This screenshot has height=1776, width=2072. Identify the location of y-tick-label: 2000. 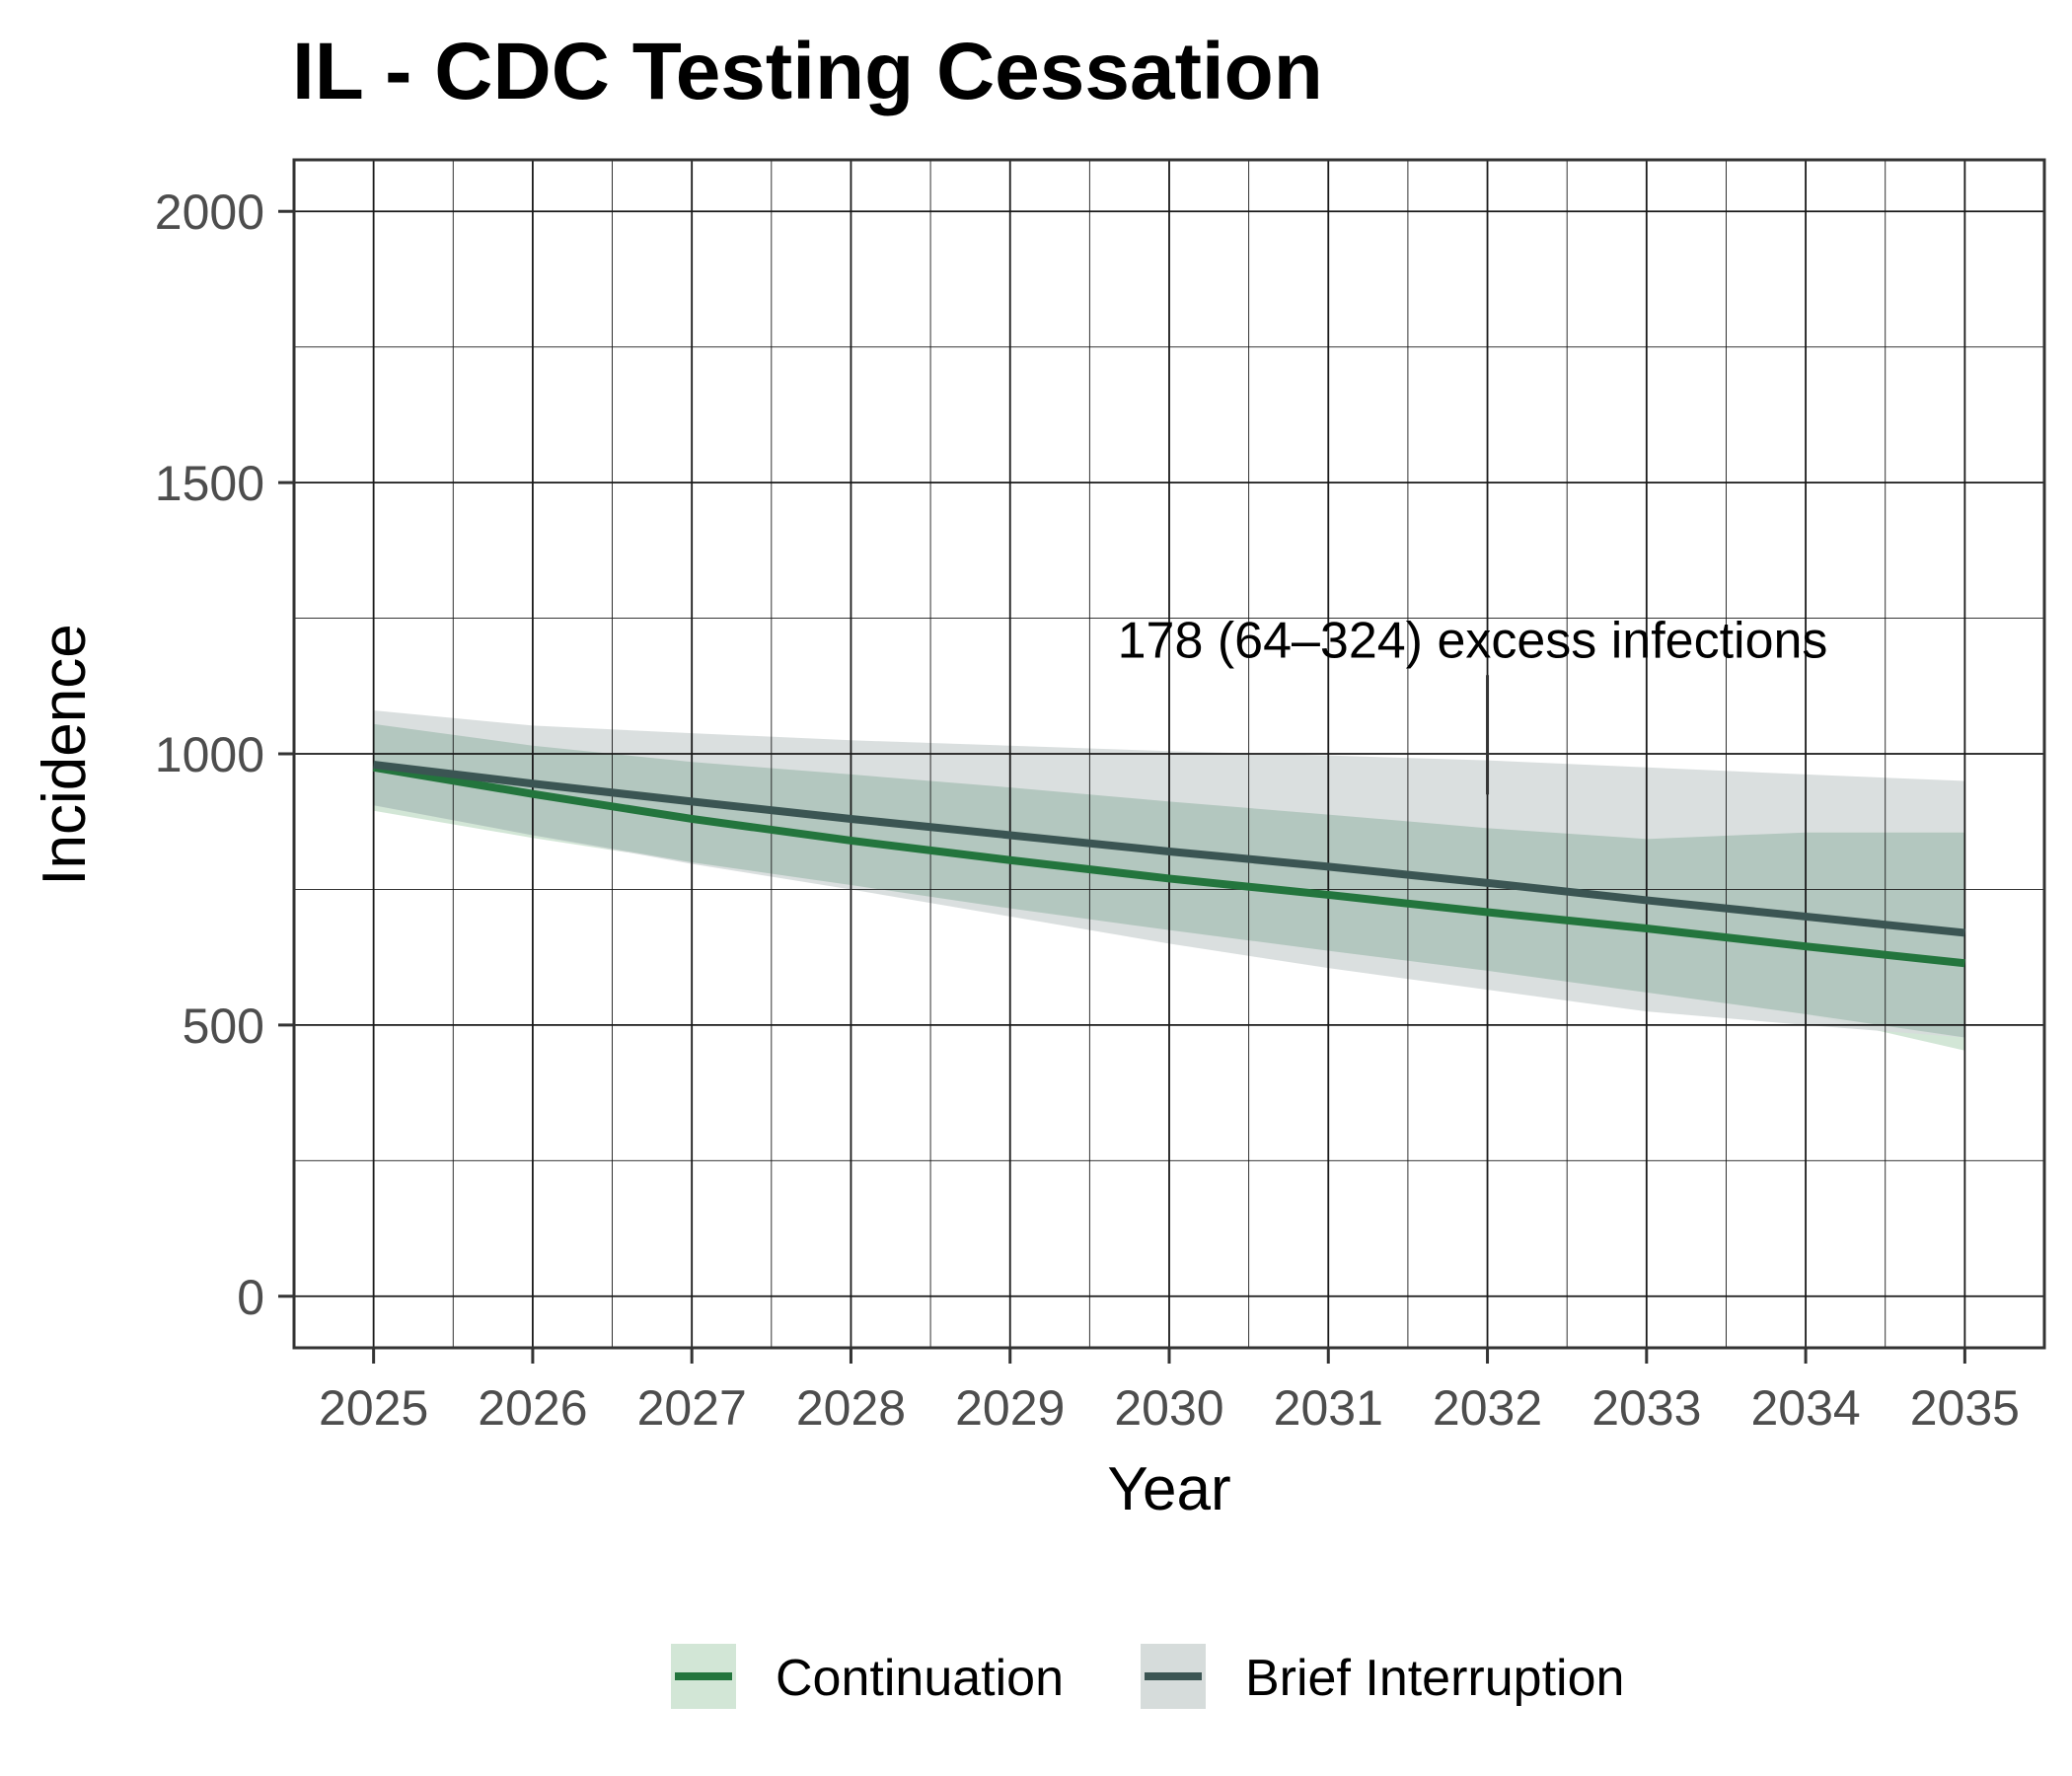
(210, 213).